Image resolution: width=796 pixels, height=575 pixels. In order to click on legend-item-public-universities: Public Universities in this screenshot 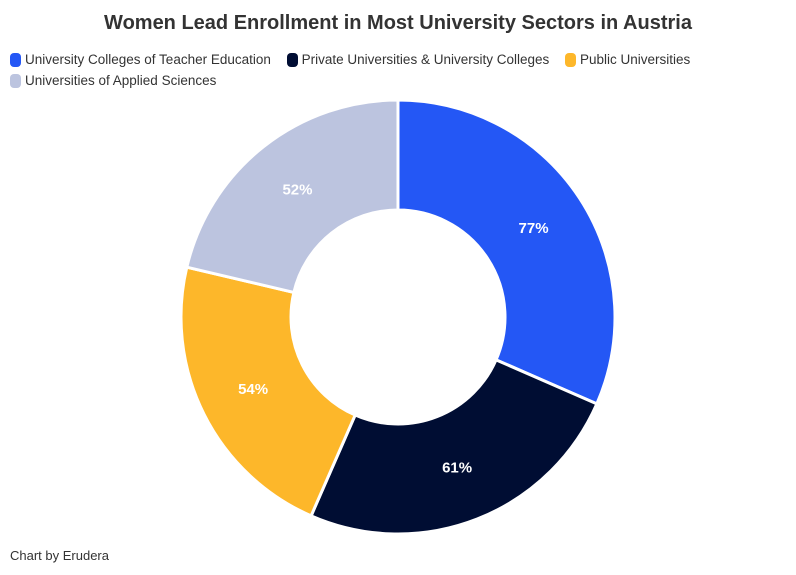, I will do `click(627, 60)`.